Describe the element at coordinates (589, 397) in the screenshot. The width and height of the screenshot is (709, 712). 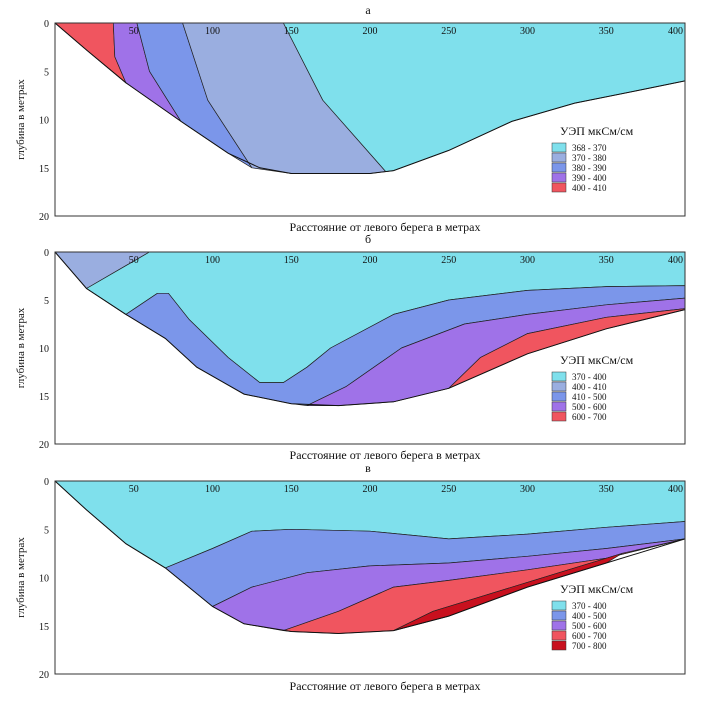
I see `legend-label: 410 - 500` at that location.